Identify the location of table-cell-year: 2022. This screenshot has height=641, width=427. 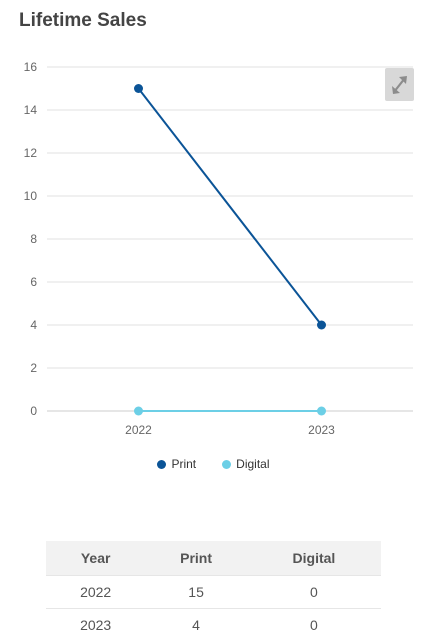
(96, 592).